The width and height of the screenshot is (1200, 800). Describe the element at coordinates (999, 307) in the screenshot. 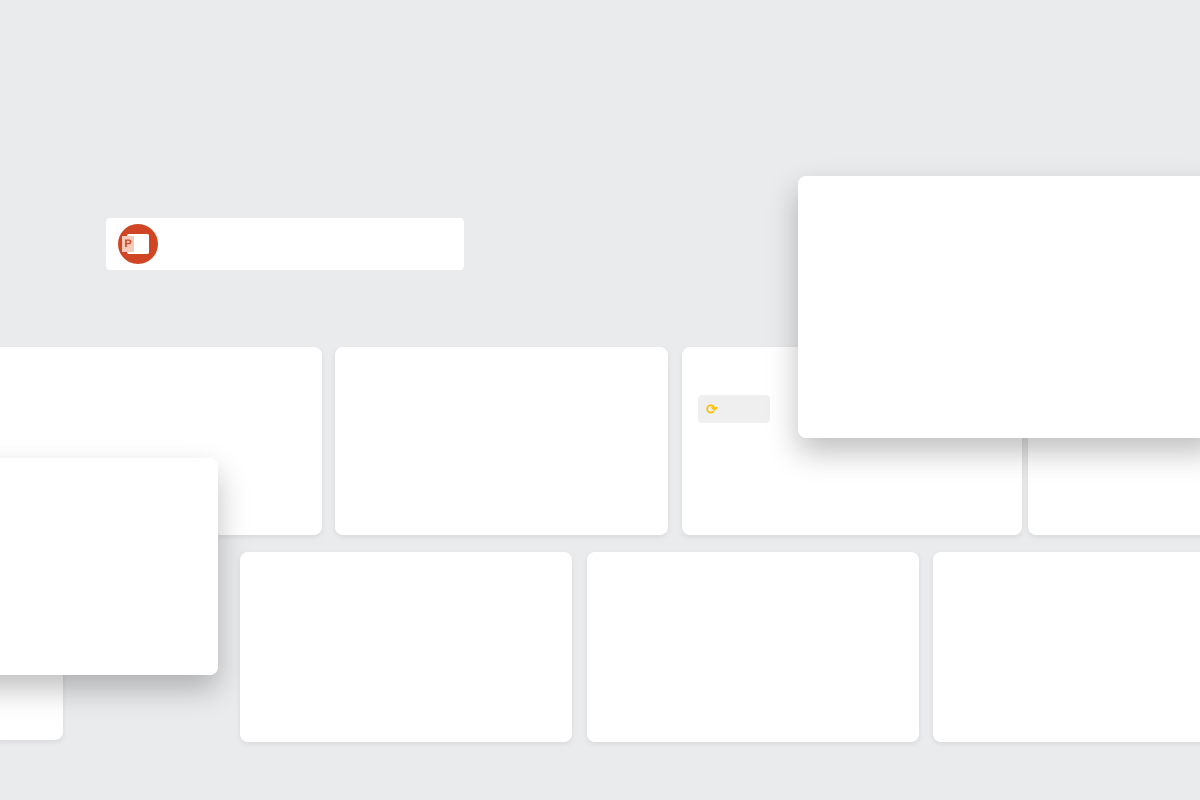

I see `slide-main-stacked` at that location.